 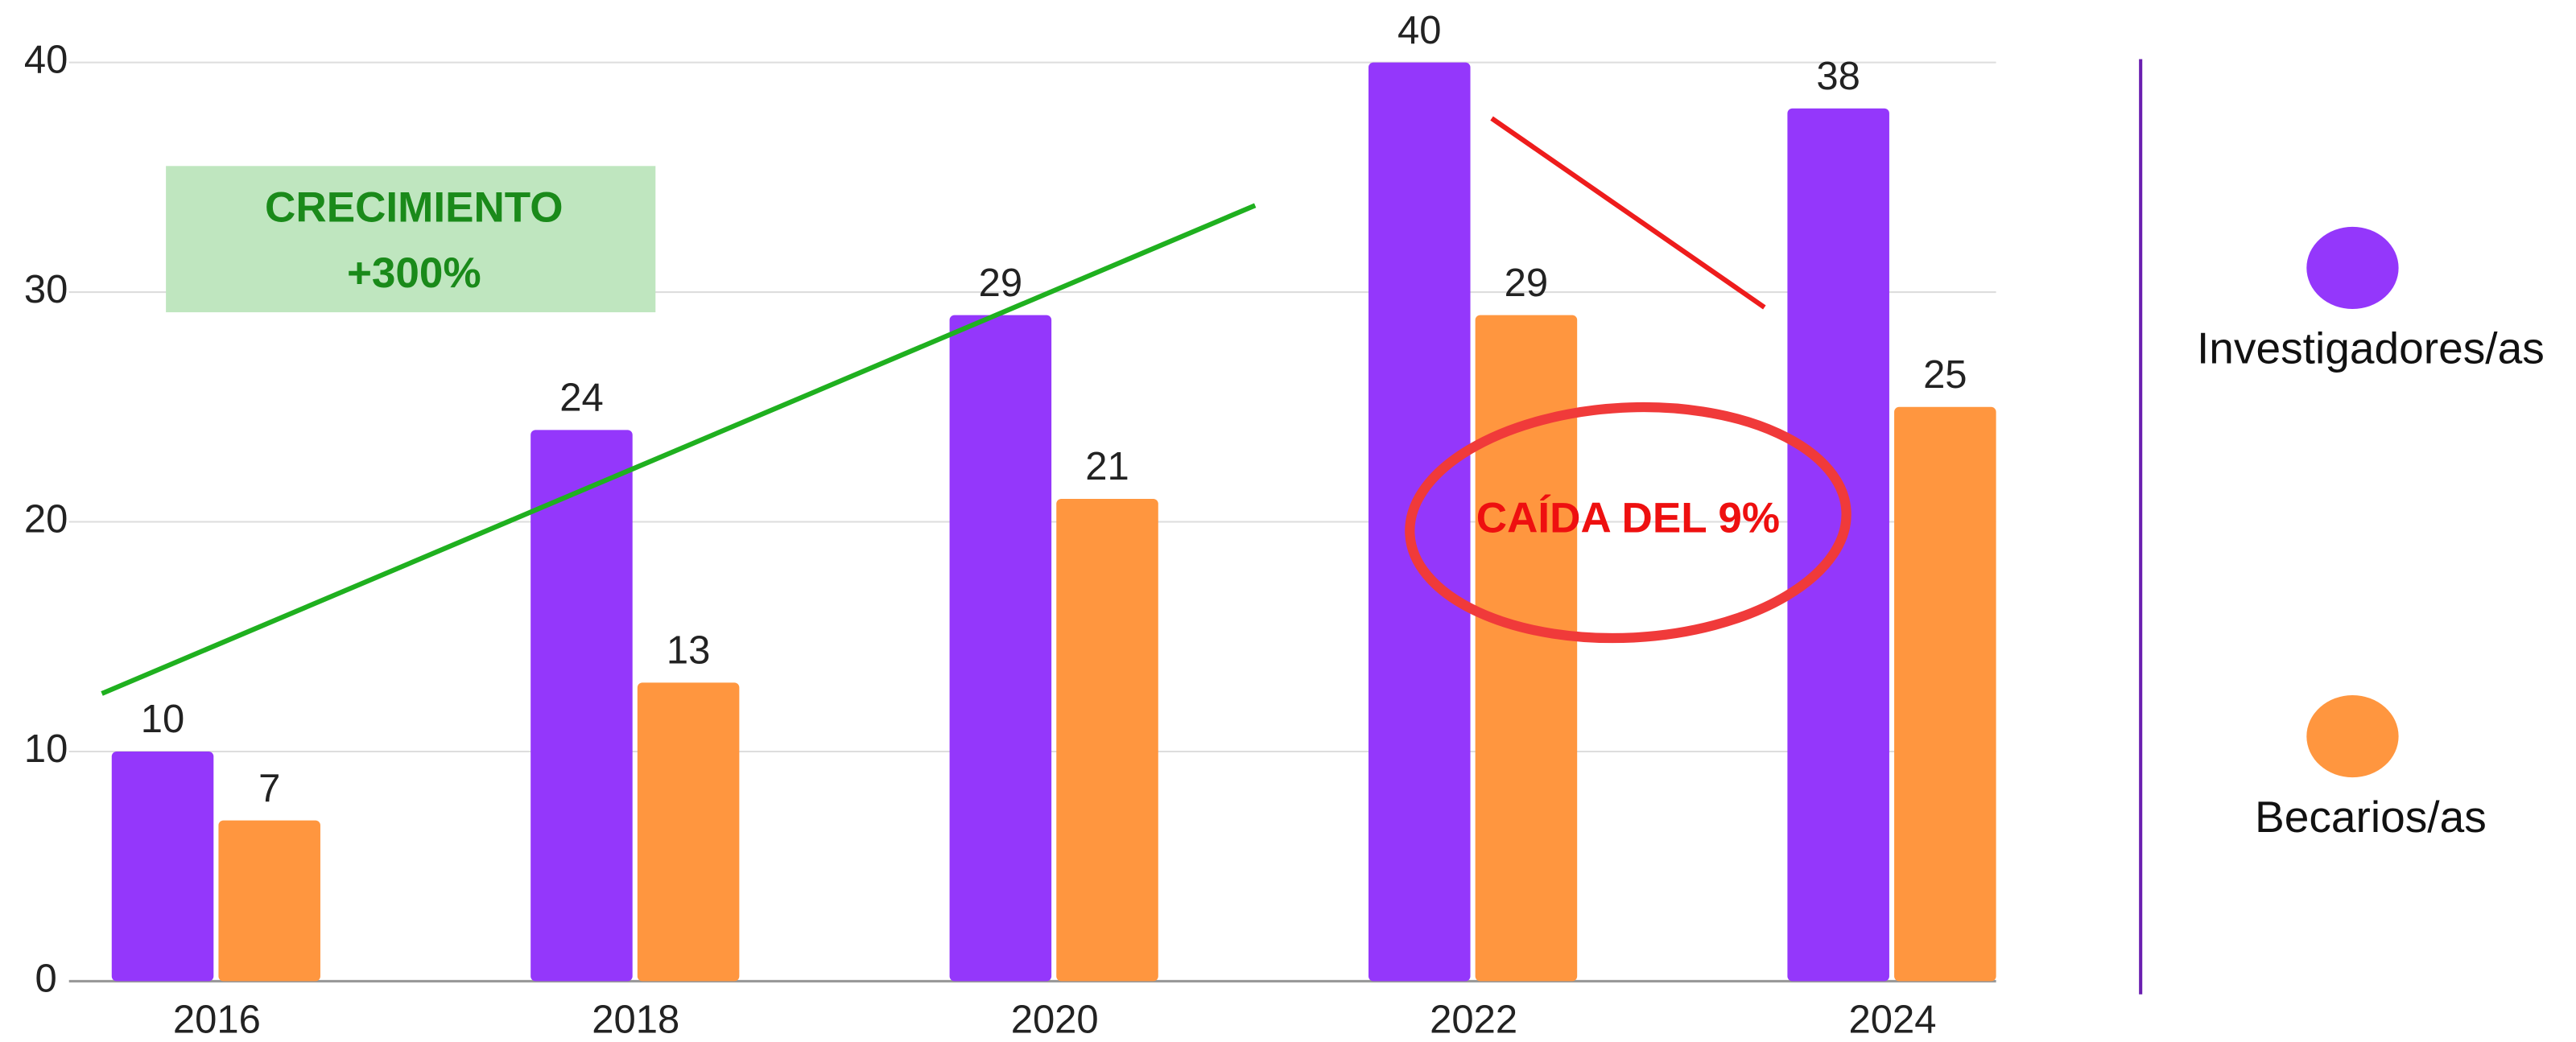 I want to click on y-tick-label: 20, so click(x=46, y=519).